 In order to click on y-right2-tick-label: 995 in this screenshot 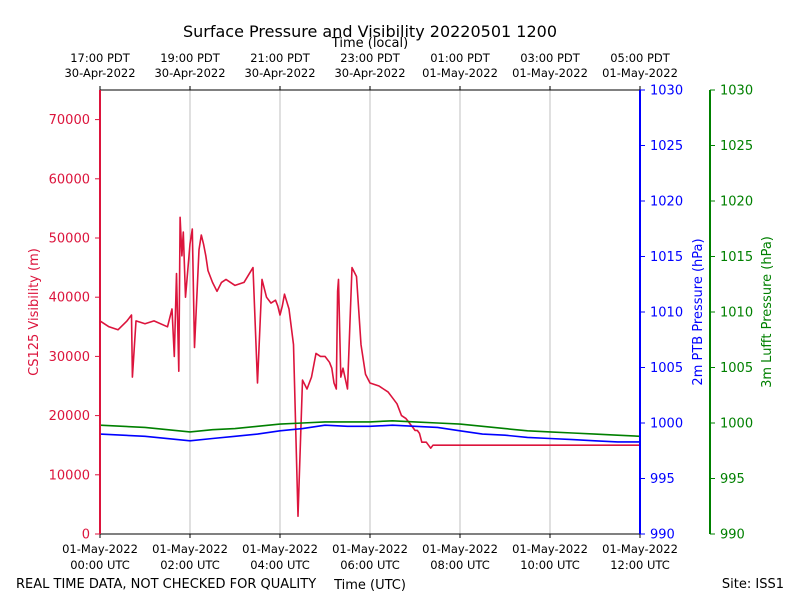, I will do `click(732, 479)`.